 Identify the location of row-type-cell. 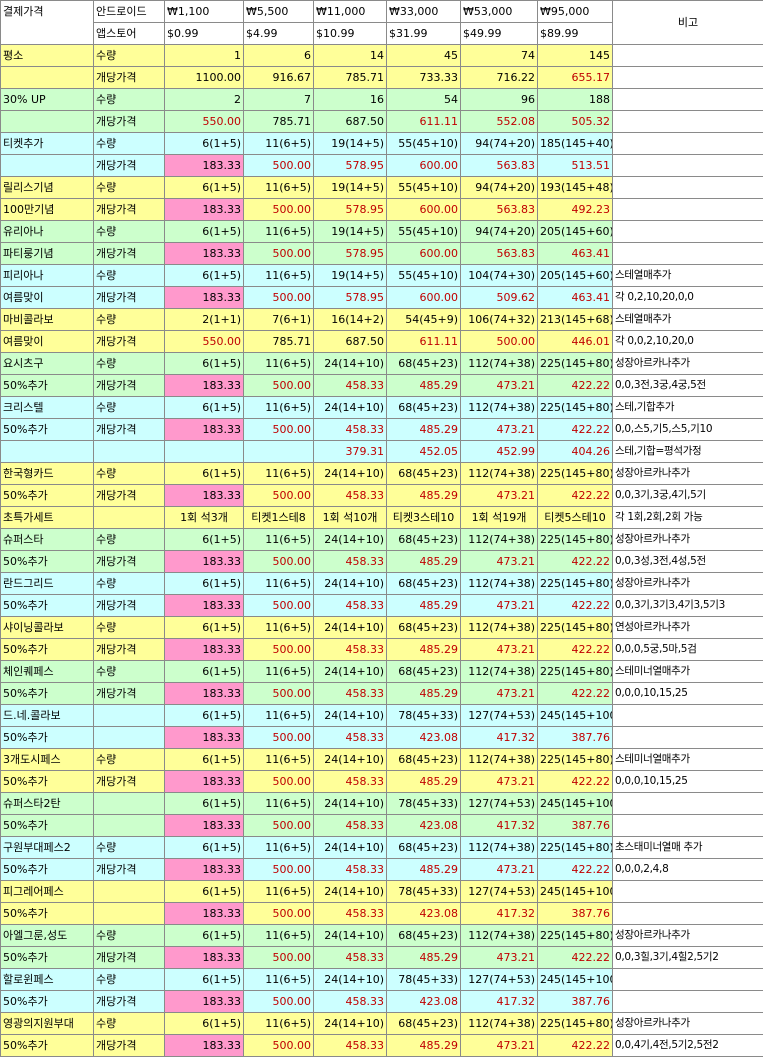
(129, 737).